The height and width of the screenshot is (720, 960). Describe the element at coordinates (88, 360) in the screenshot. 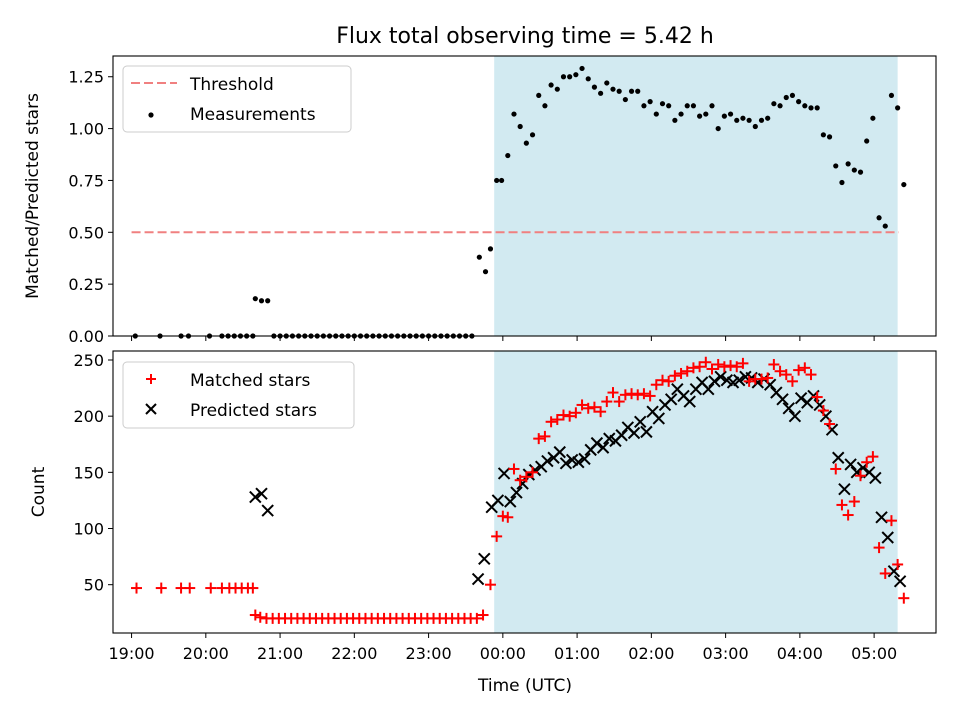

I see `bottom-ytick-label: 250` at that location.